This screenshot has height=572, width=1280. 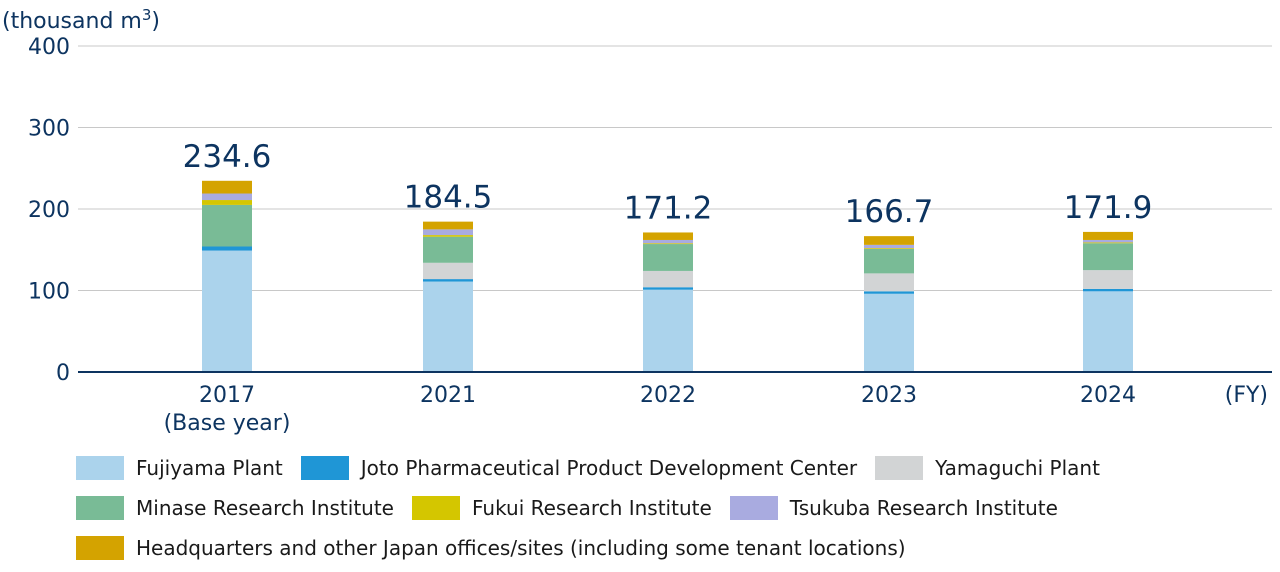 I want to click on legend-label: Tsukuba Research Institute, so click(x=923, y=508).